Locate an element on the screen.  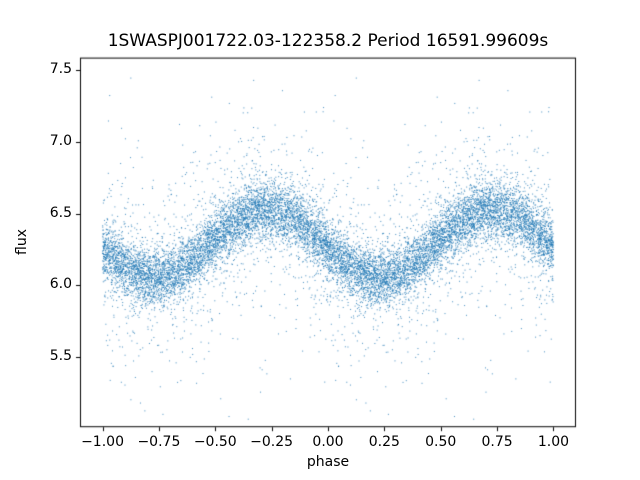
x-axis-label: phase is located at coordinates (328, 462).